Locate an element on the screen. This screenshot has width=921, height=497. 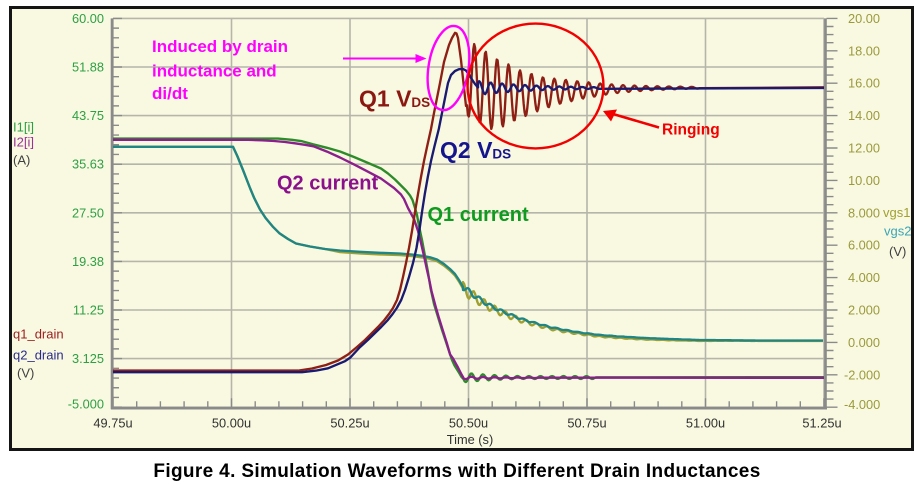
svg-text: di/dt is located at coordinates (170, 93).